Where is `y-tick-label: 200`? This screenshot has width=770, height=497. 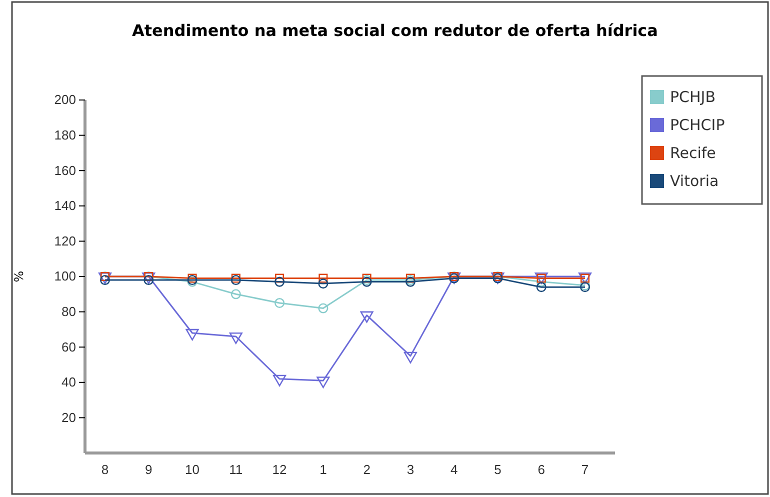
y-tick-label: 200 is located at coordinates (65, 100).